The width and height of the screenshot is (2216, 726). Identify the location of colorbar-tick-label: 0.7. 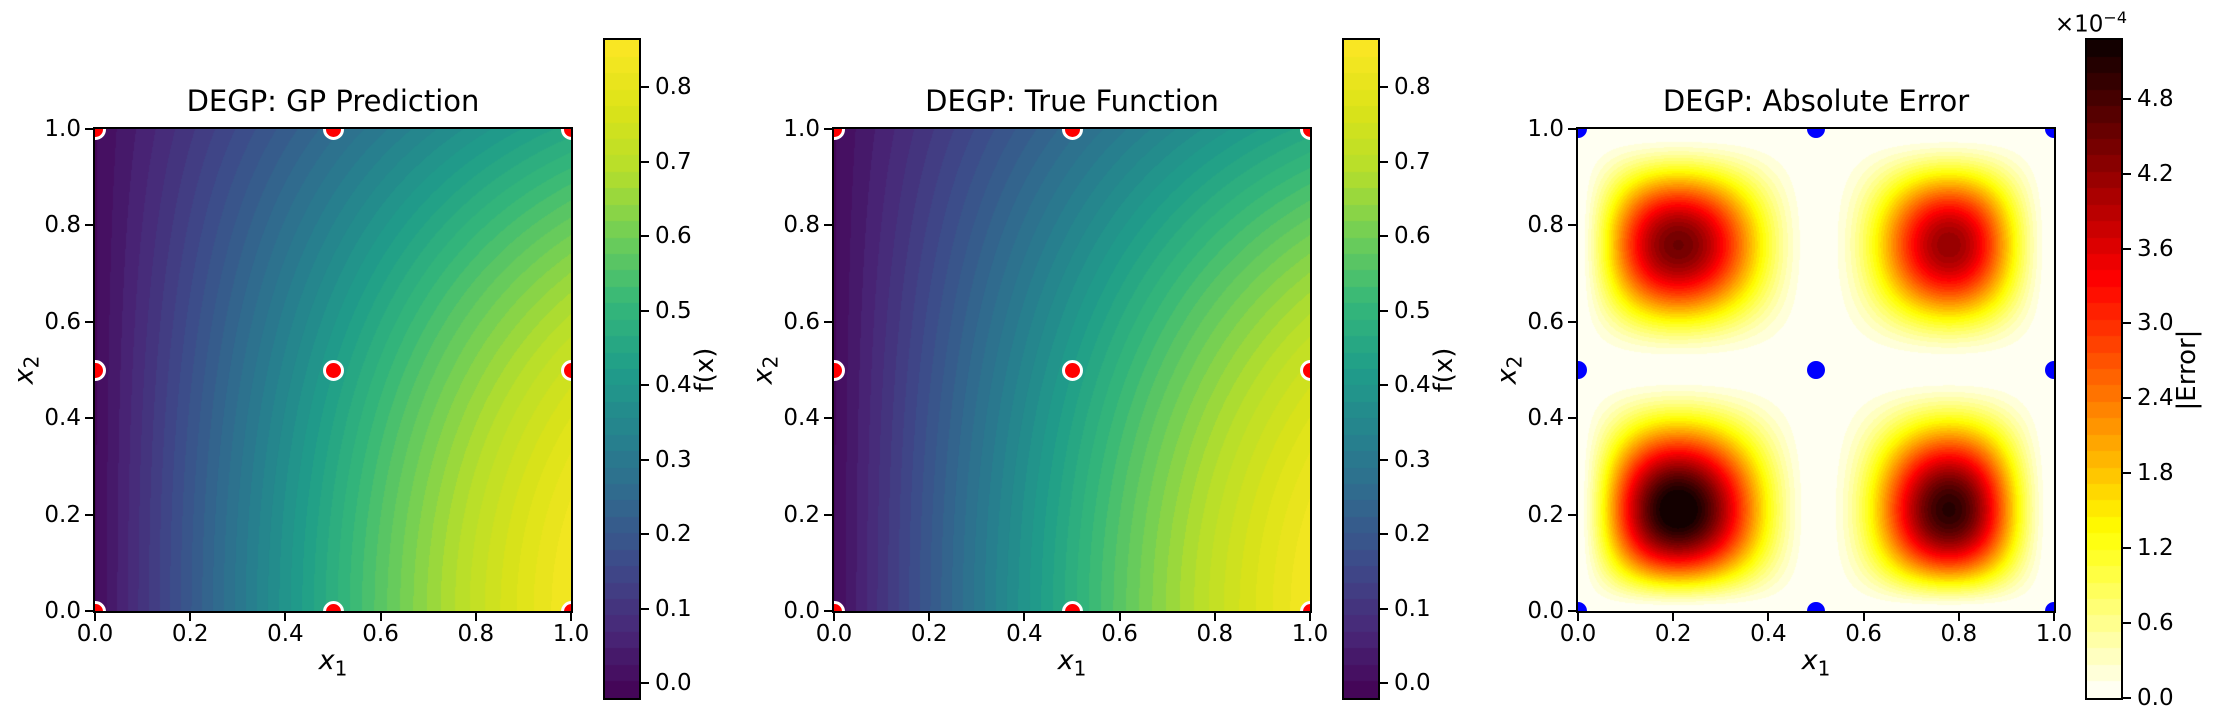
(673, 161).